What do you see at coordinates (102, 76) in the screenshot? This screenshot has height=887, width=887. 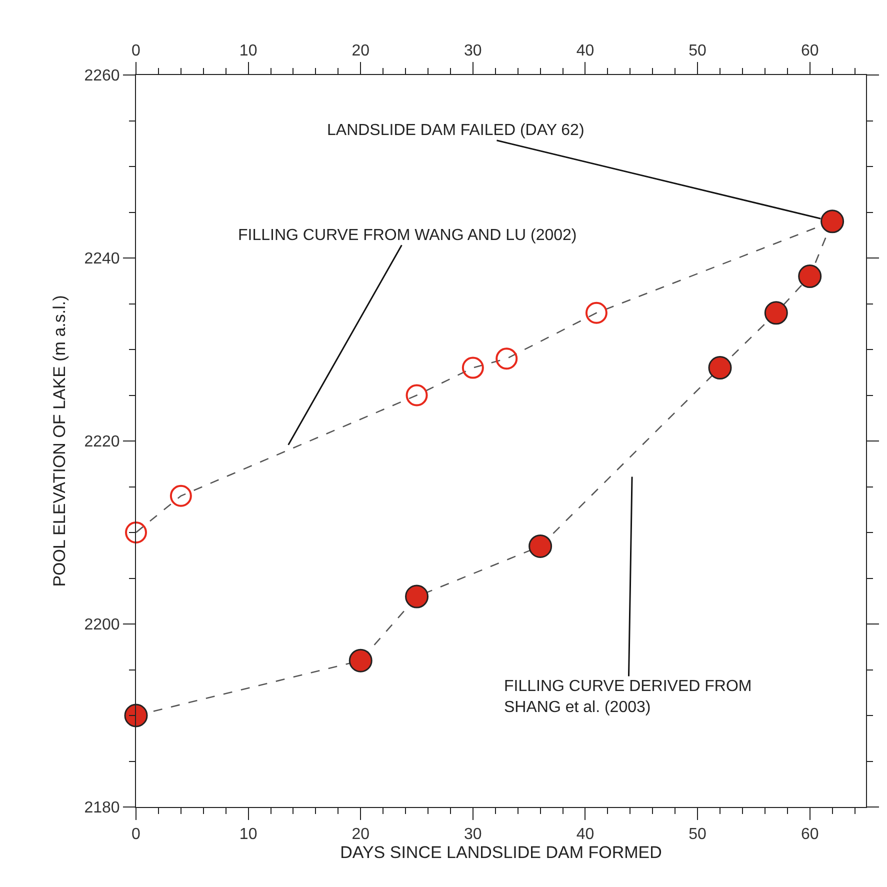 I see `y-tick-label: 2260` at bounding box center [102, 76].